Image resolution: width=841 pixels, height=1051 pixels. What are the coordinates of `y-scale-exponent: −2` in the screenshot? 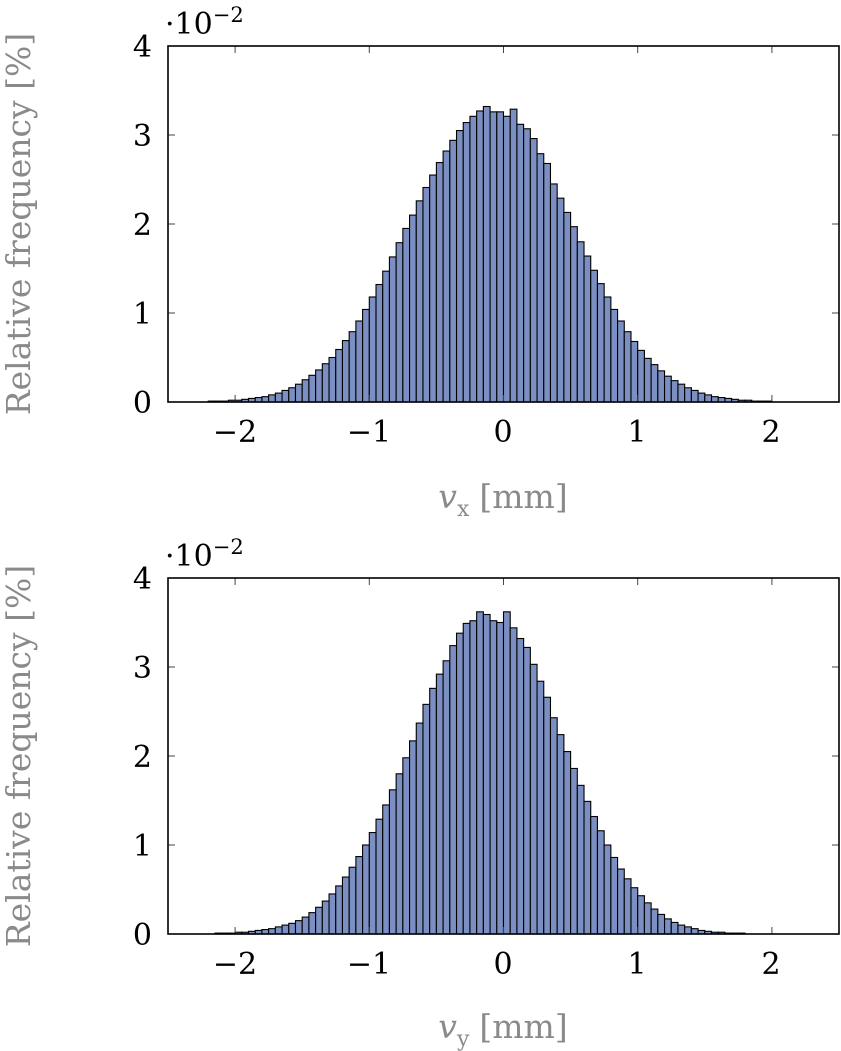 It's located at (228, 15).